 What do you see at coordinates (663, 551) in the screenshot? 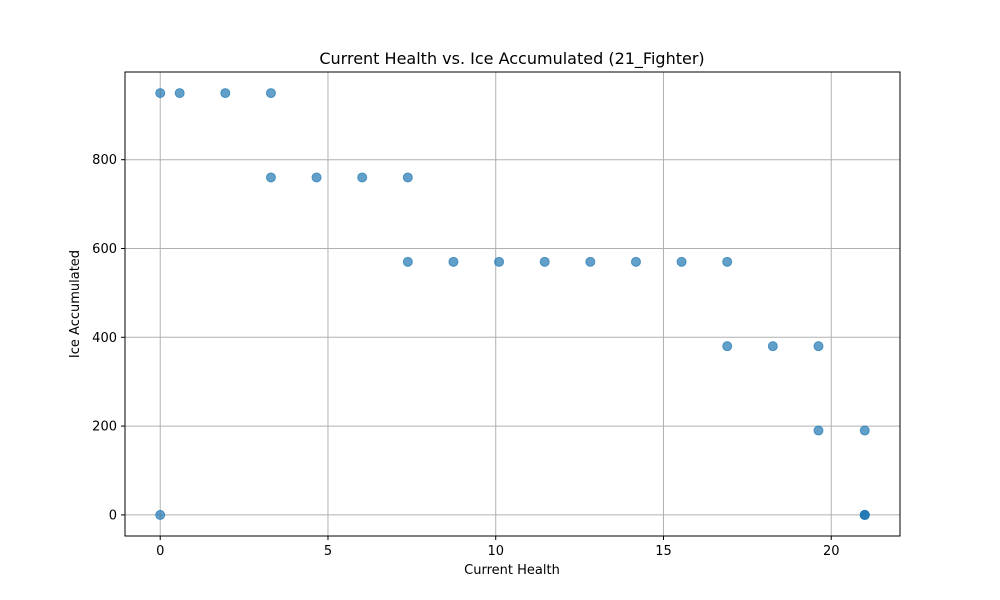
I see `x-tick-label: 15` at bounding box center [663, 551].